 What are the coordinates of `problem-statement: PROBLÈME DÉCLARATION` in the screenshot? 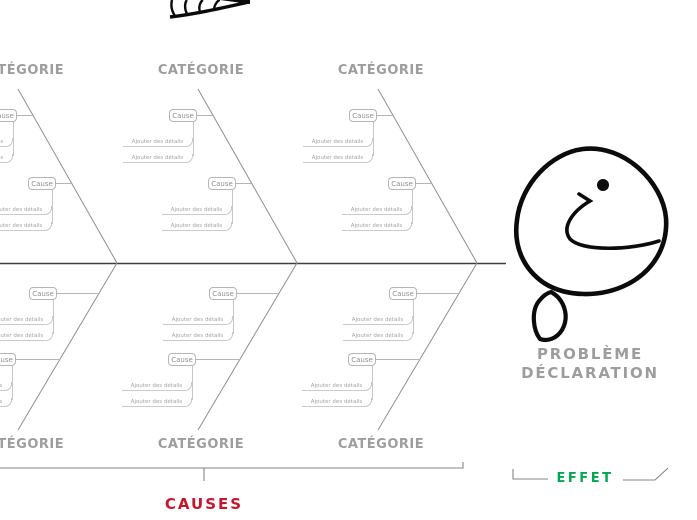 It's located at (590, 364).